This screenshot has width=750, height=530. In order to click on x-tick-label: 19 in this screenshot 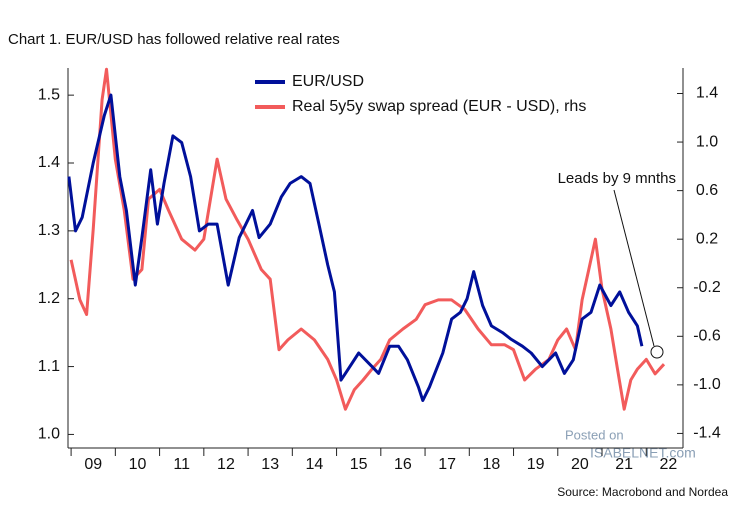, I will do `click(536, 464)`.